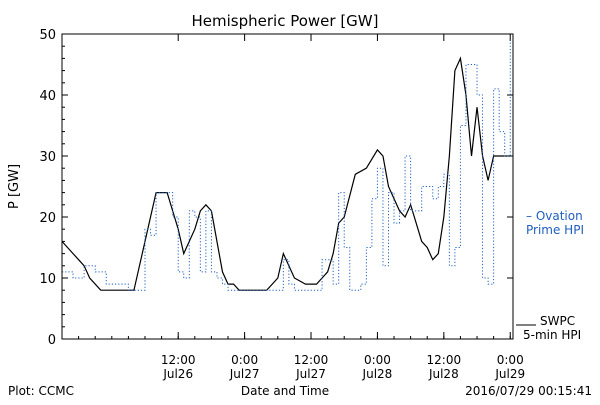 The image size is (600, 405). Describe the element at coordinates (14, 186) in the screenshot. I see `y-axis-label: P [GW]` at that location.